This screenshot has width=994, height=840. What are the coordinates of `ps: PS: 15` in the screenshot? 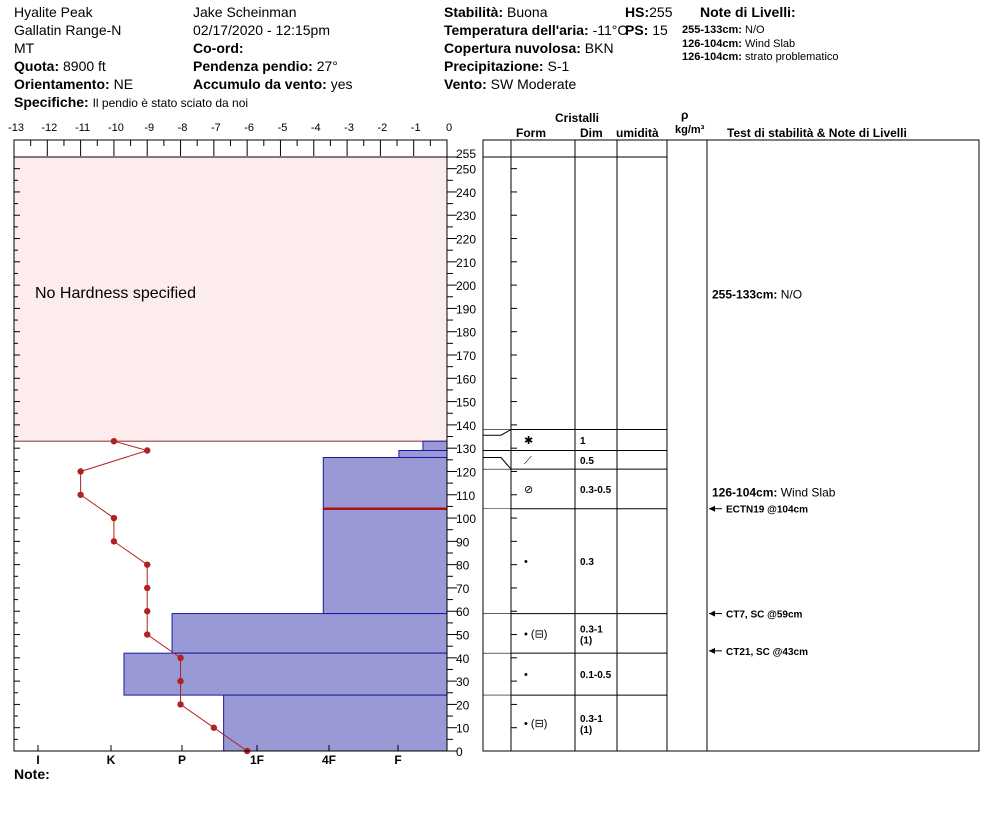 It's located at (646, 30).